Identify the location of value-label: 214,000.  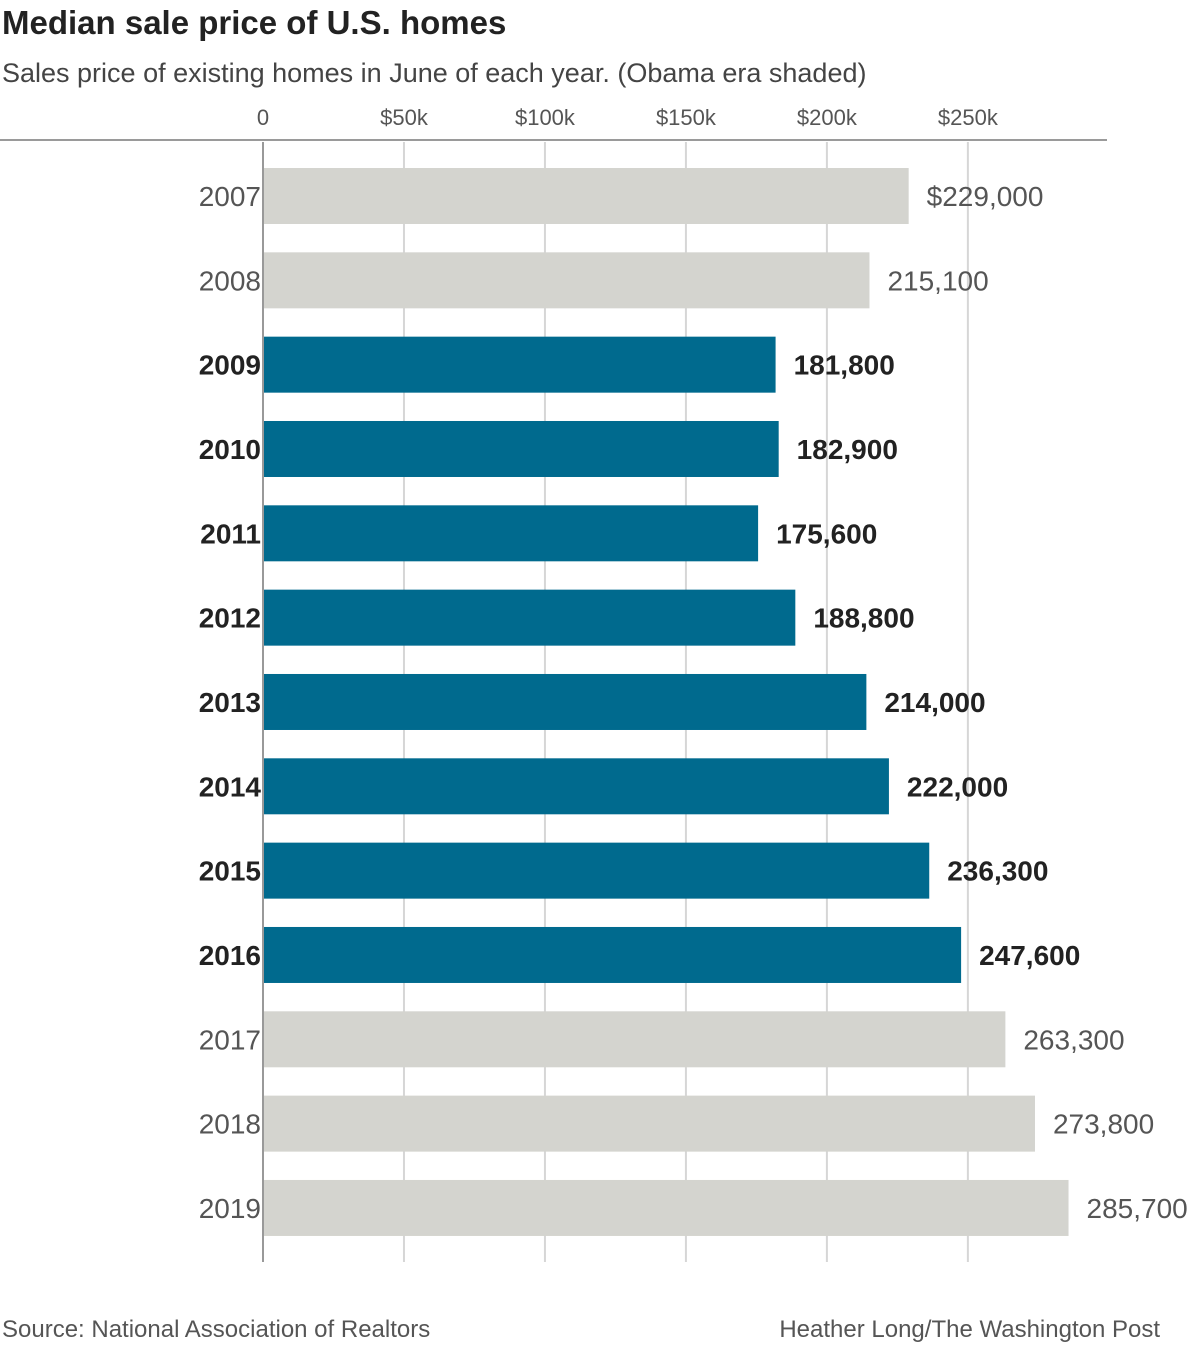
(934, 702).